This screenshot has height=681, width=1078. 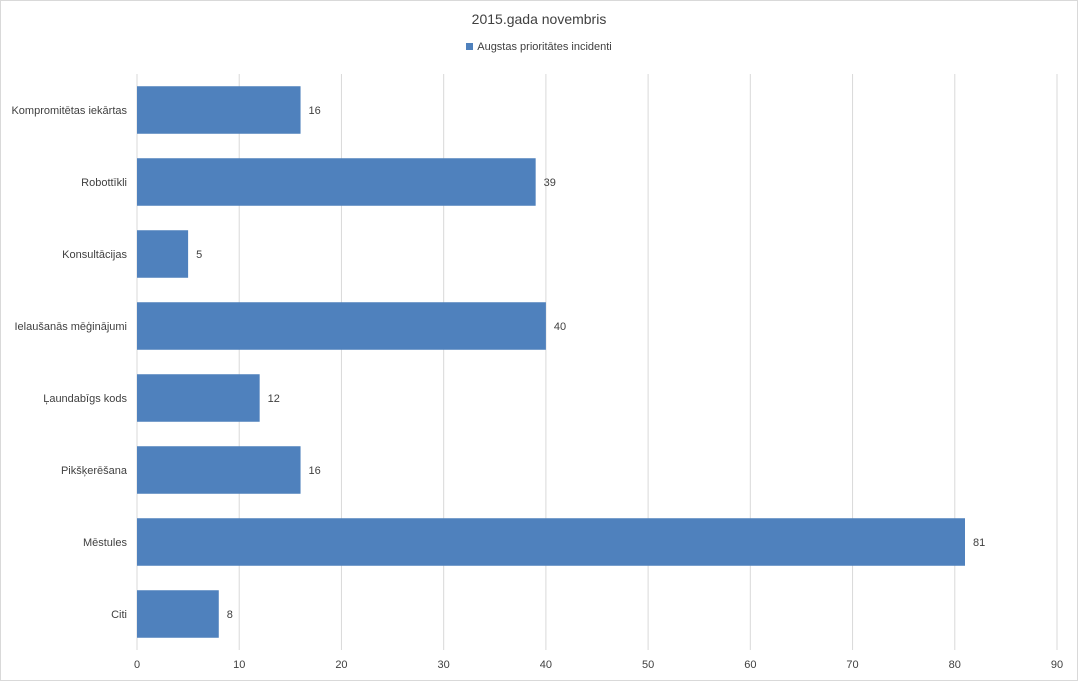 What do you see at coordinates (105, 543) in the screenshot?
I see `category-label: Mēstules` at bounding box center [105, 543].